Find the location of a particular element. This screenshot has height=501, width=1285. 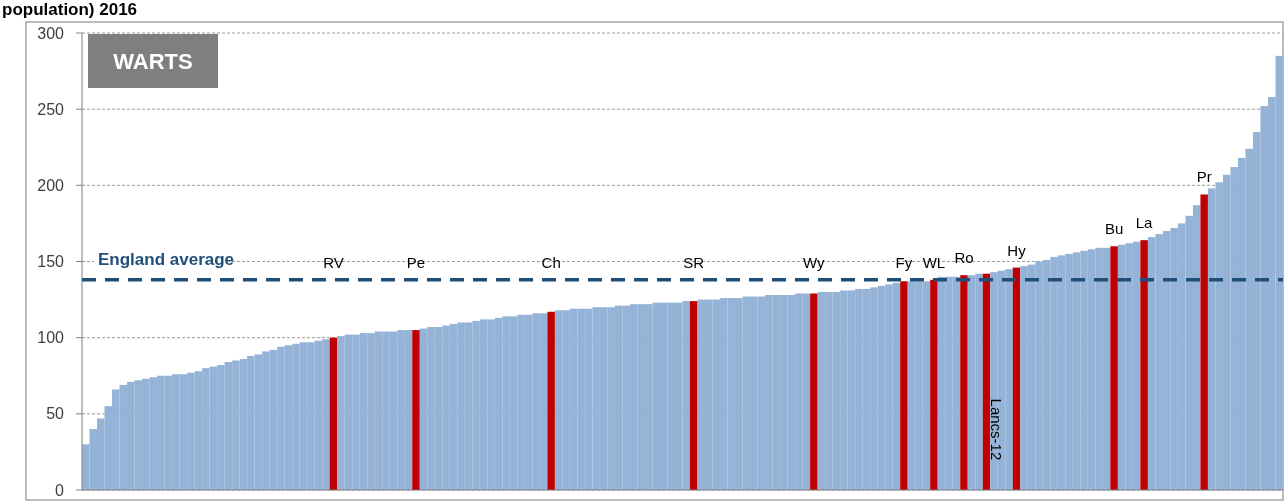

ref-line-label: England average is located at coordinates (166, 259).